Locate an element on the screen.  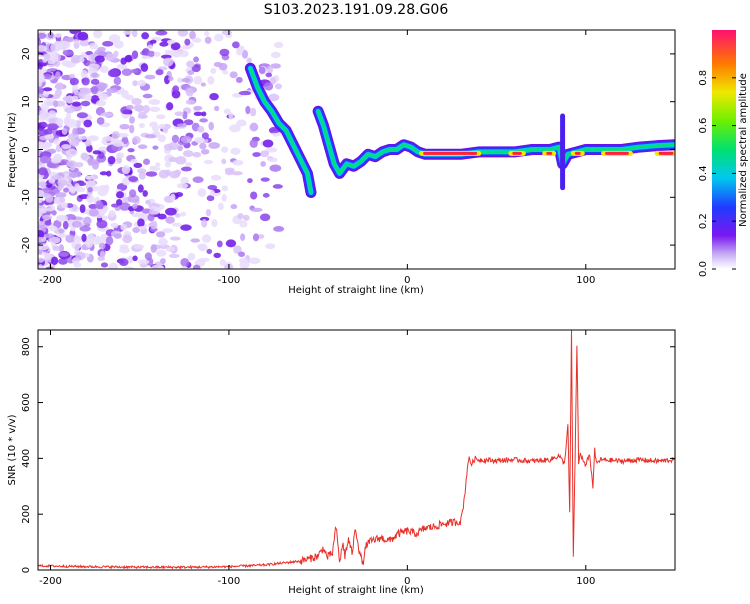
colorbar-label: Normalized spectral amplitude is located at coordinates (743, 150).